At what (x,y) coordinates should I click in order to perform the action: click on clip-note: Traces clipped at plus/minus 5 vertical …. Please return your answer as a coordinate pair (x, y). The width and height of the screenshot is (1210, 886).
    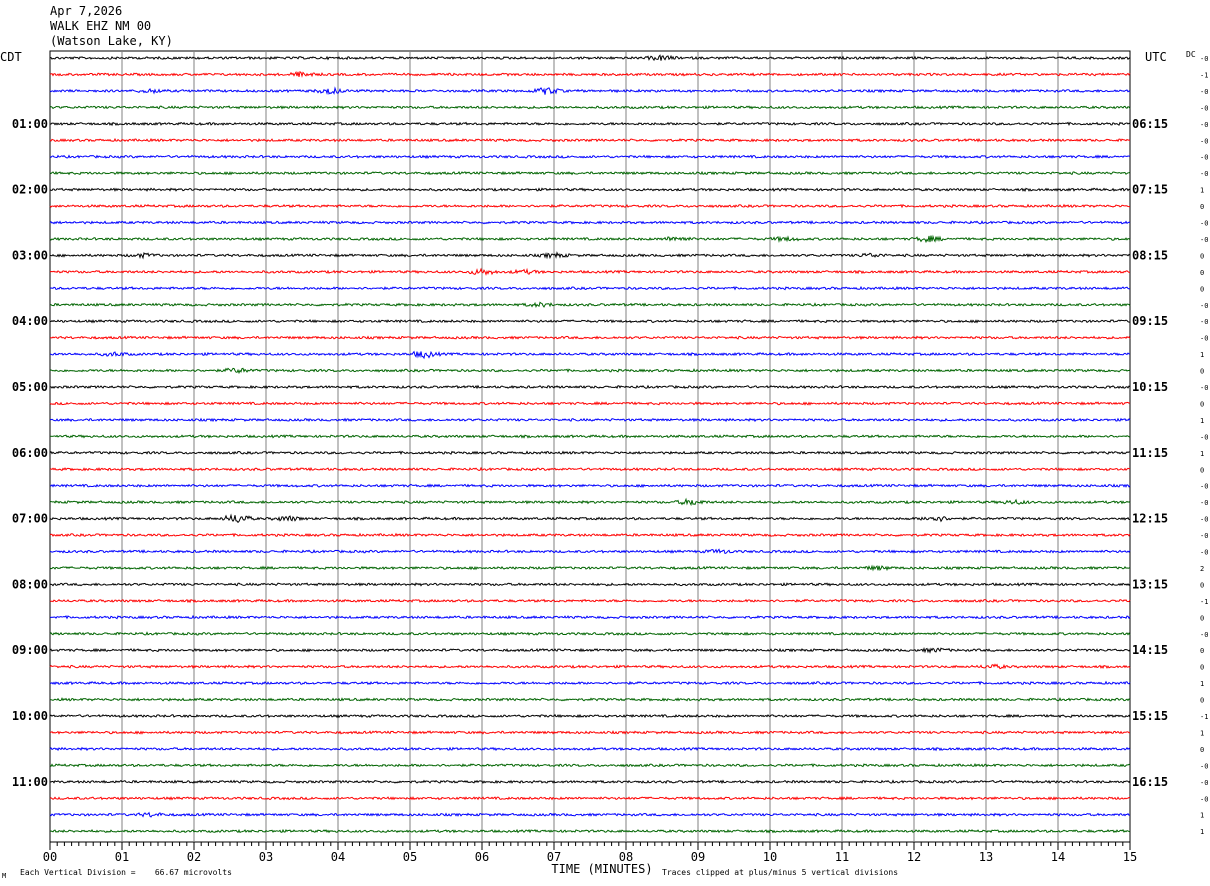
    Looking at the image, I should click on (780, 872).